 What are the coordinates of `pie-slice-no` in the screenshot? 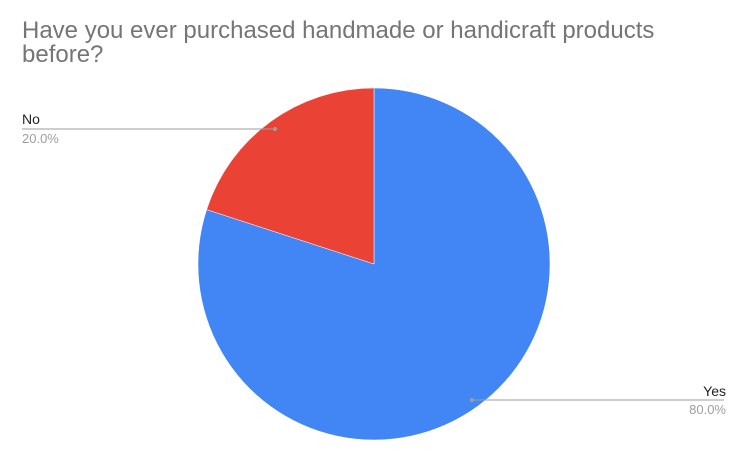 It's located at (290, 176).